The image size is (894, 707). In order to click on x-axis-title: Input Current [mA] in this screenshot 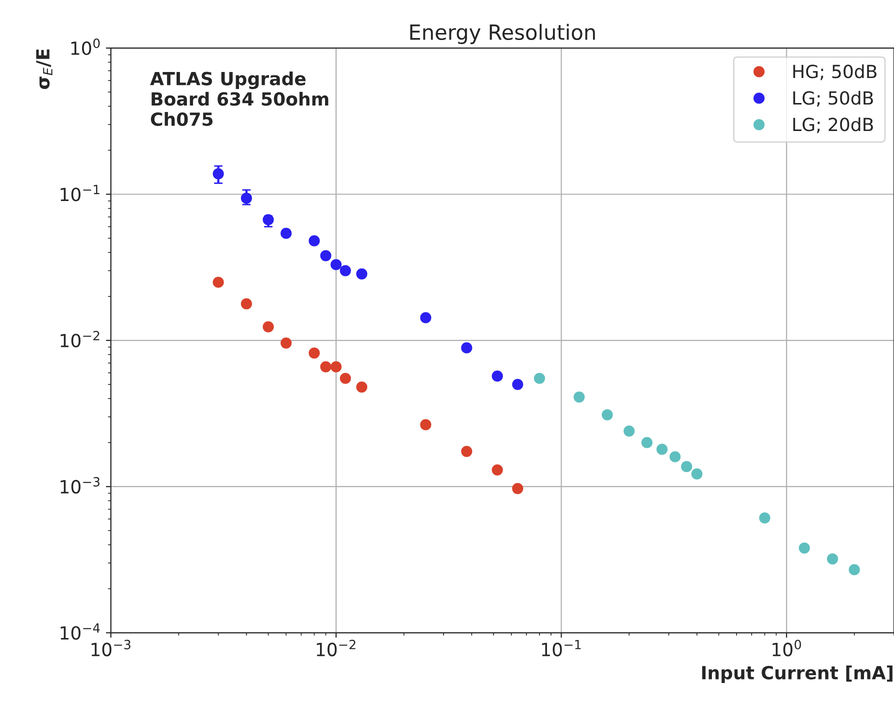, I will do `click(797, 674)`.